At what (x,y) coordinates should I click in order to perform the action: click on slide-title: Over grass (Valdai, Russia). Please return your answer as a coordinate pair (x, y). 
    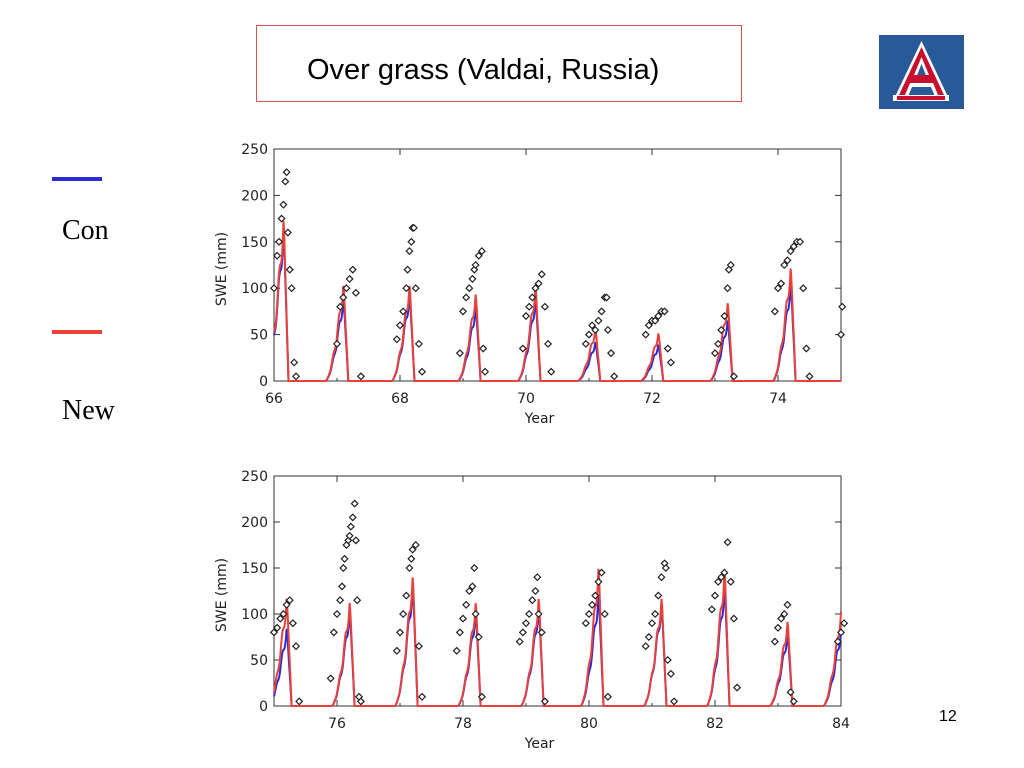
    Looking at the image, I should click on (483, 70).